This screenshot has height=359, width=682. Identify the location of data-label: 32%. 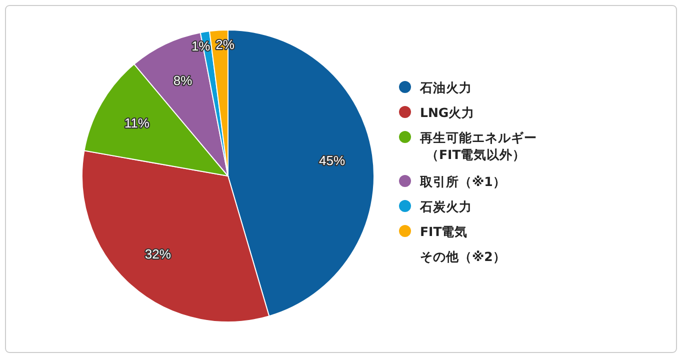
(158, 254).